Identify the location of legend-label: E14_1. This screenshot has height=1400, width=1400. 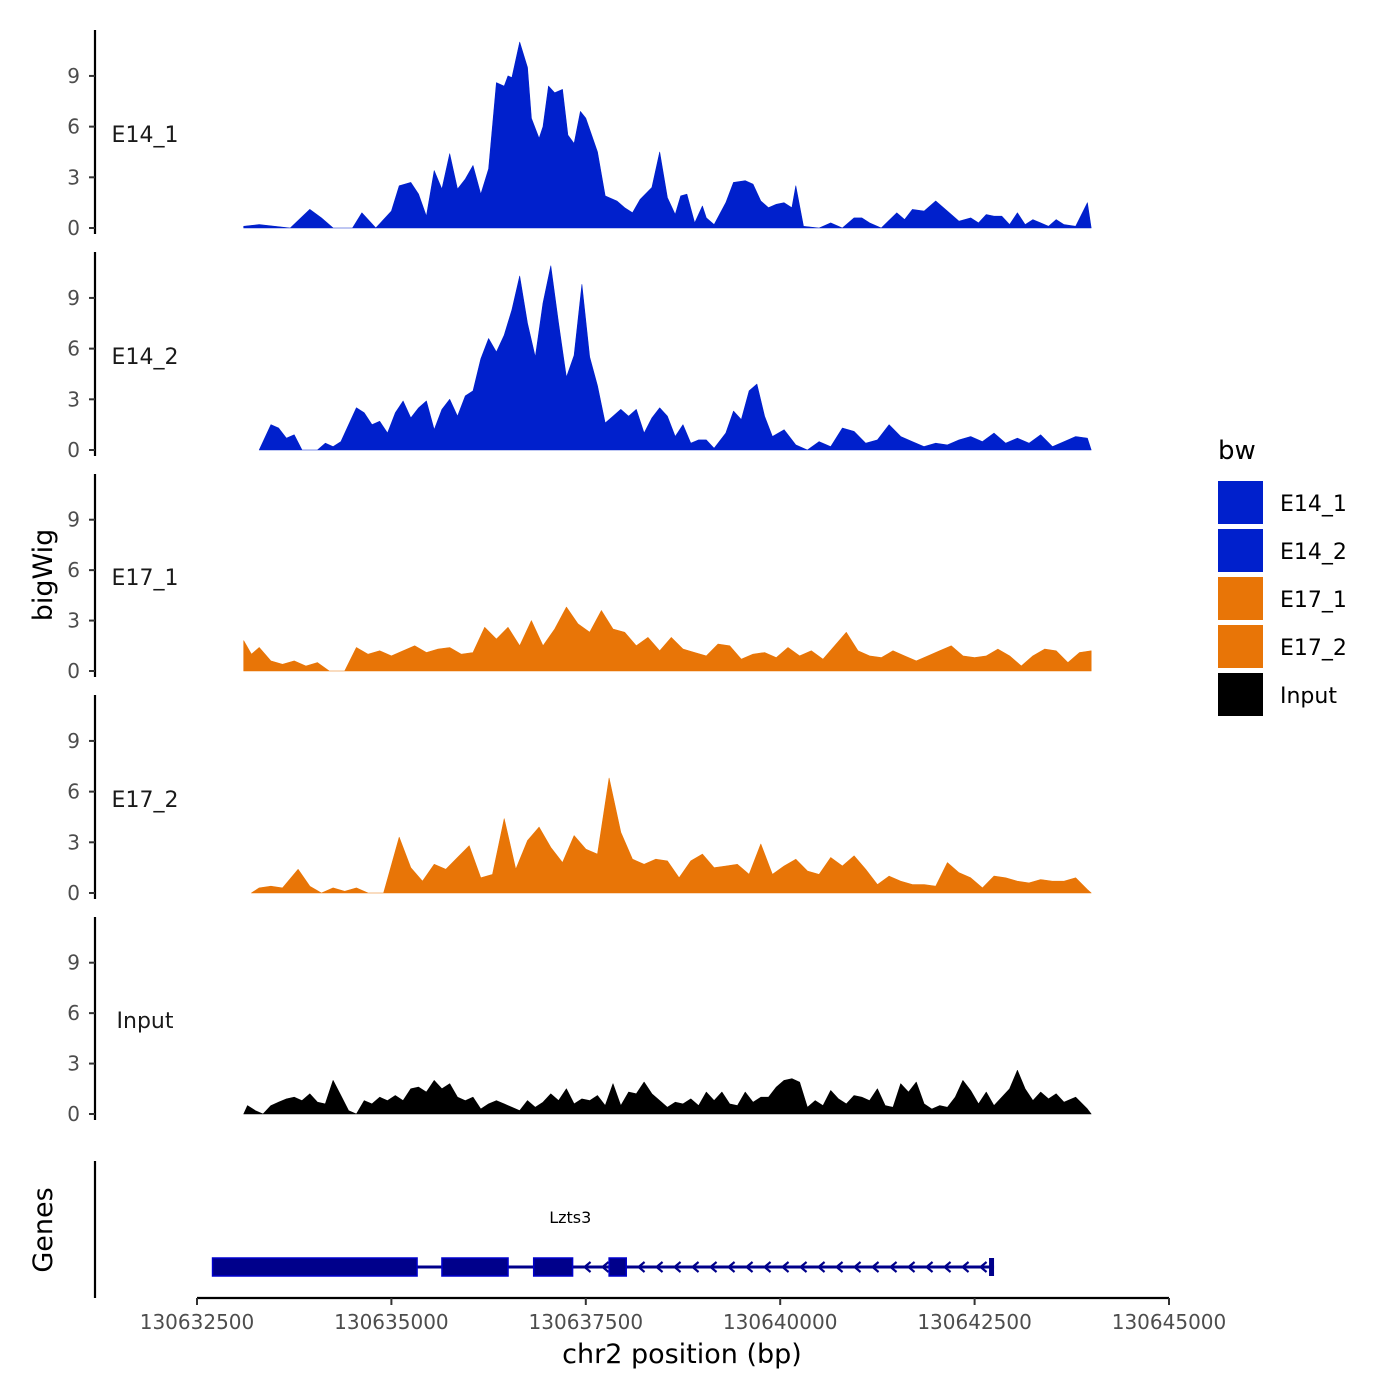
(1313, 504).